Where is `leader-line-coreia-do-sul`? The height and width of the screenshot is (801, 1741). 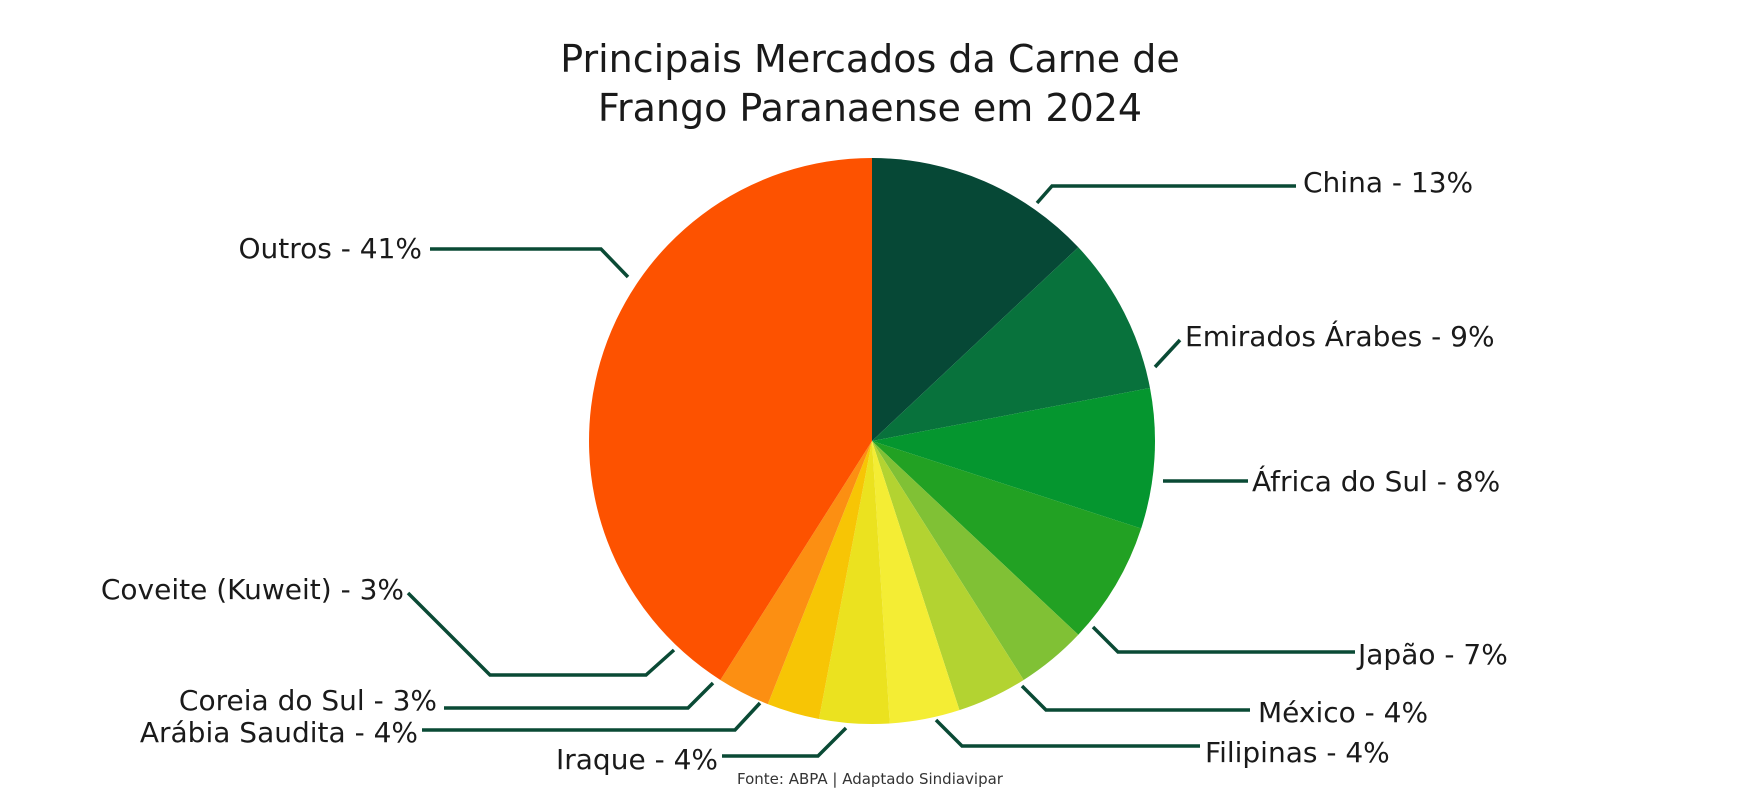 leader-line-coreia-do-sul is located at coordinates (579, 695).